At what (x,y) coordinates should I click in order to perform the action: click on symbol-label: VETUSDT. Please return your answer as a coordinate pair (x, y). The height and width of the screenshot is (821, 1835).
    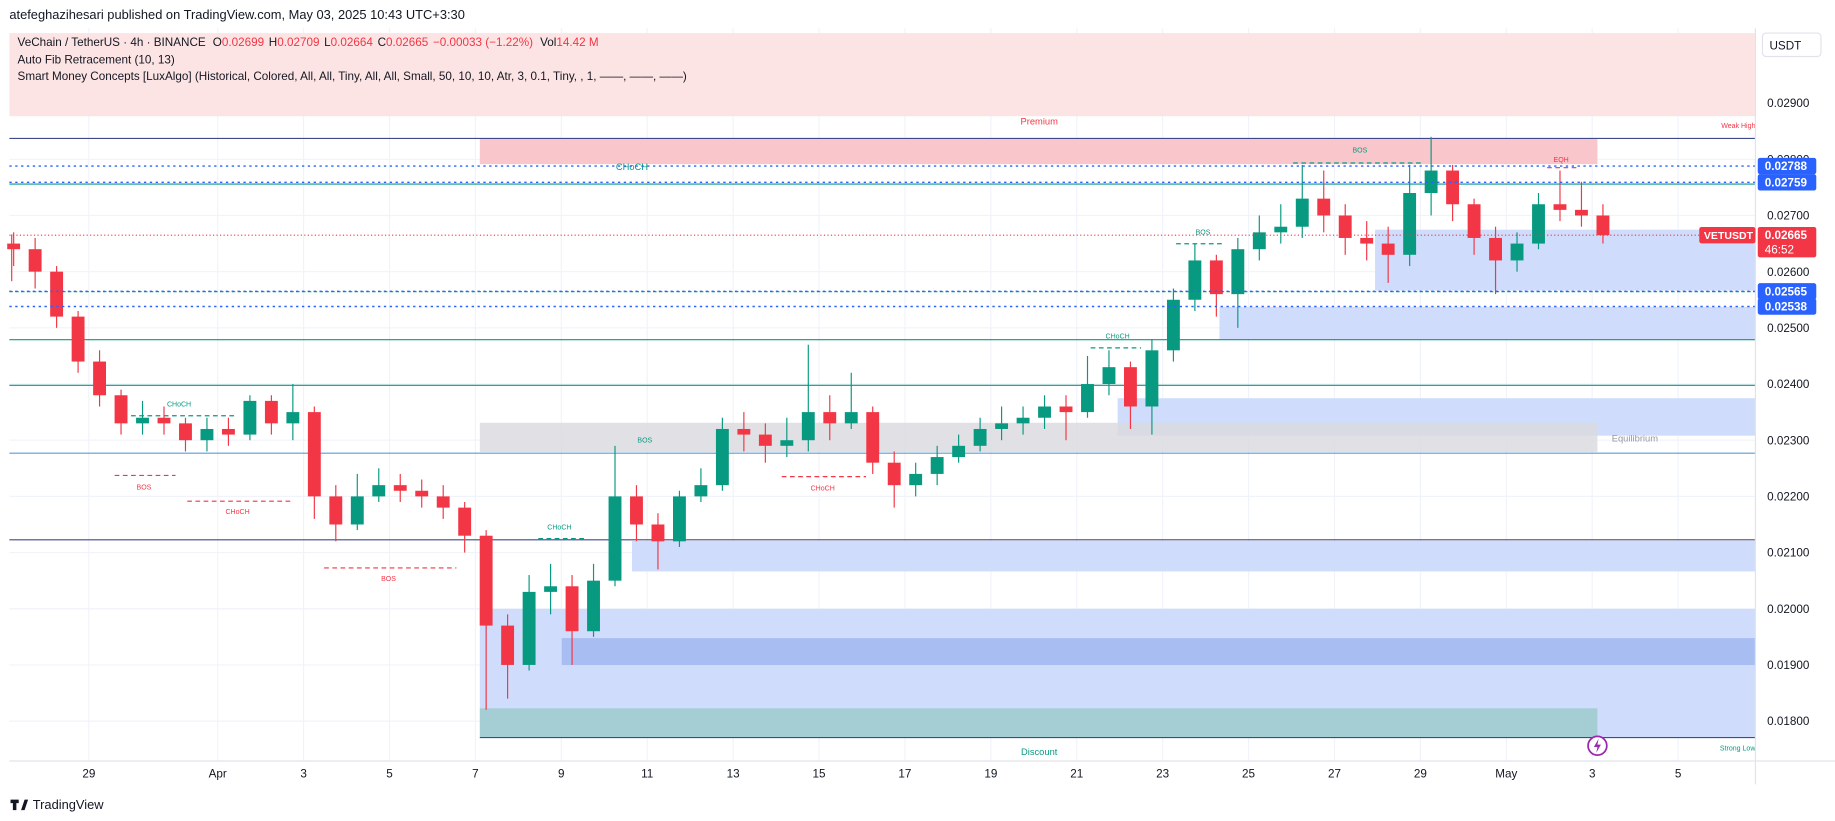
    Looking at the image, I should click on (1729, 236).